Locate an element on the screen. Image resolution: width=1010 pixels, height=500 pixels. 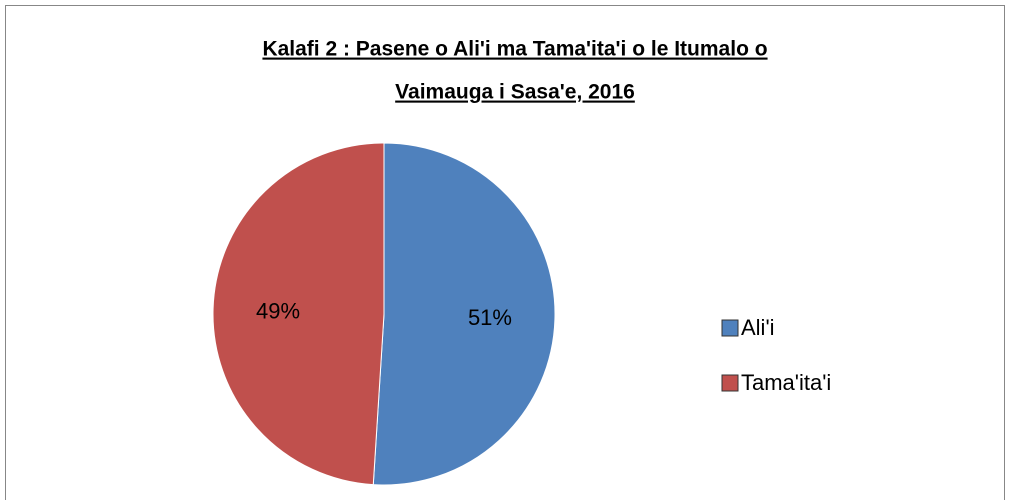
value-label: 49% is located at coordinates (278, 310).